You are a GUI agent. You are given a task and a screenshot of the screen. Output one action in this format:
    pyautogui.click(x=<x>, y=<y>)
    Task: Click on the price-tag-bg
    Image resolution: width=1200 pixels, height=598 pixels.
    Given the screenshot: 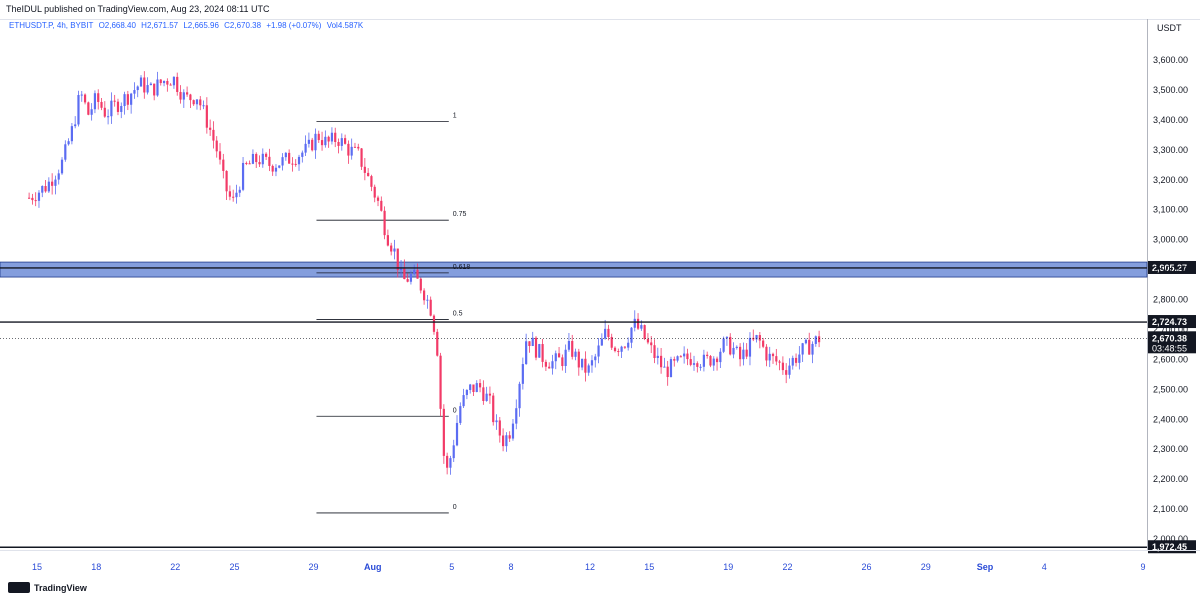 What is the action you would take?
    pyautogui.click(x=1172, y=267)
    